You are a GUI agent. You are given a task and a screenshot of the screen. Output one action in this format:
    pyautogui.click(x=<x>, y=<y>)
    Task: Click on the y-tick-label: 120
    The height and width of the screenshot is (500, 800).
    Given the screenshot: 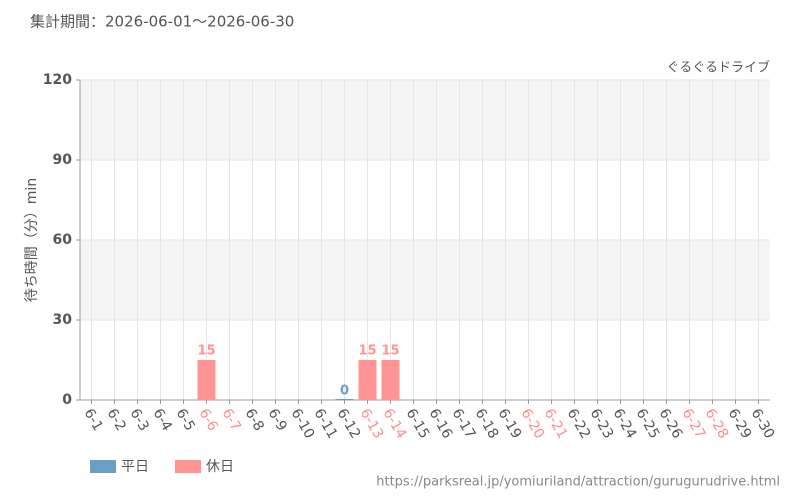 What is the action you would take?
    pyautogui.click(x=57, y=80)
    